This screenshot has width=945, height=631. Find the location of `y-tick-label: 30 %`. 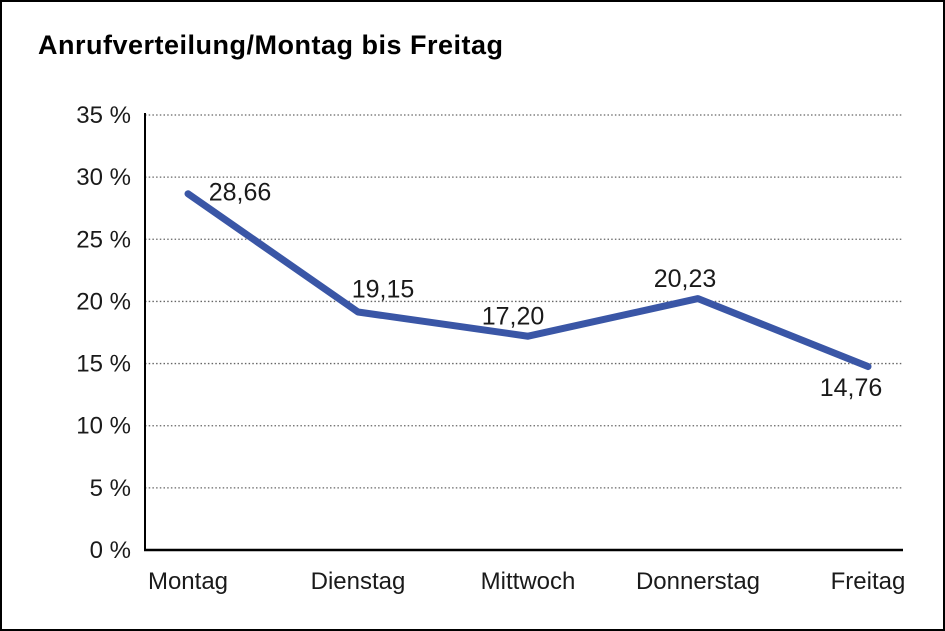

y-tick-label: 30 % is located at coordinates (103, 177).